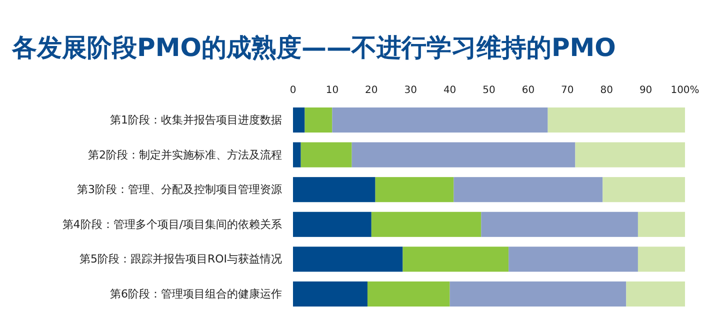  I want to click on x-tick-label: 10, so click(332, 90).